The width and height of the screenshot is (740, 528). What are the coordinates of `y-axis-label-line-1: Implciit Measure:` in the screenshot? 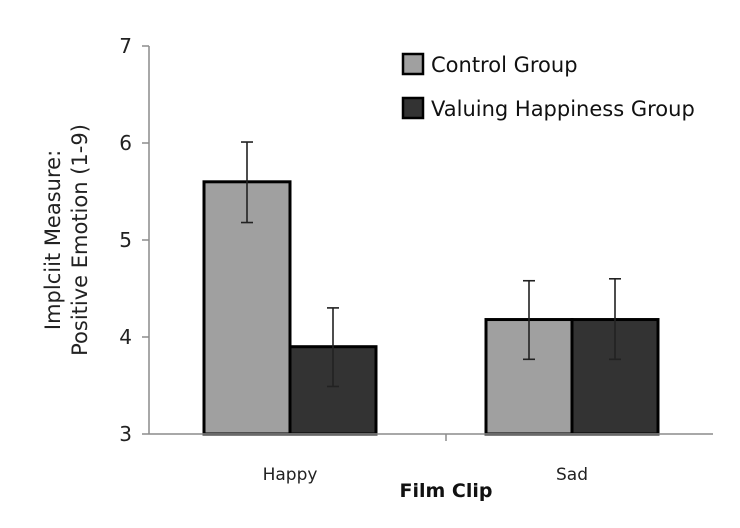 It's located at (53, 240).